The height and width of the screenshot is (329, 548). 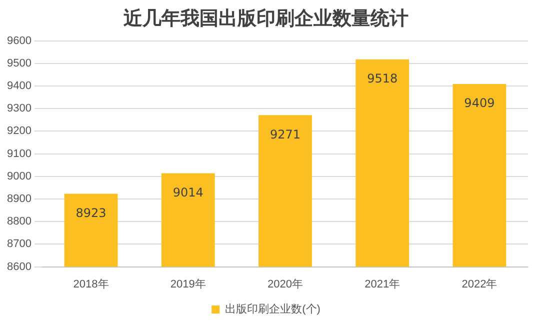 What do you see at coordinates (19, 244) in the screenshot?
I see `y-tick-label: 8700` at bounding box center [19, 244].